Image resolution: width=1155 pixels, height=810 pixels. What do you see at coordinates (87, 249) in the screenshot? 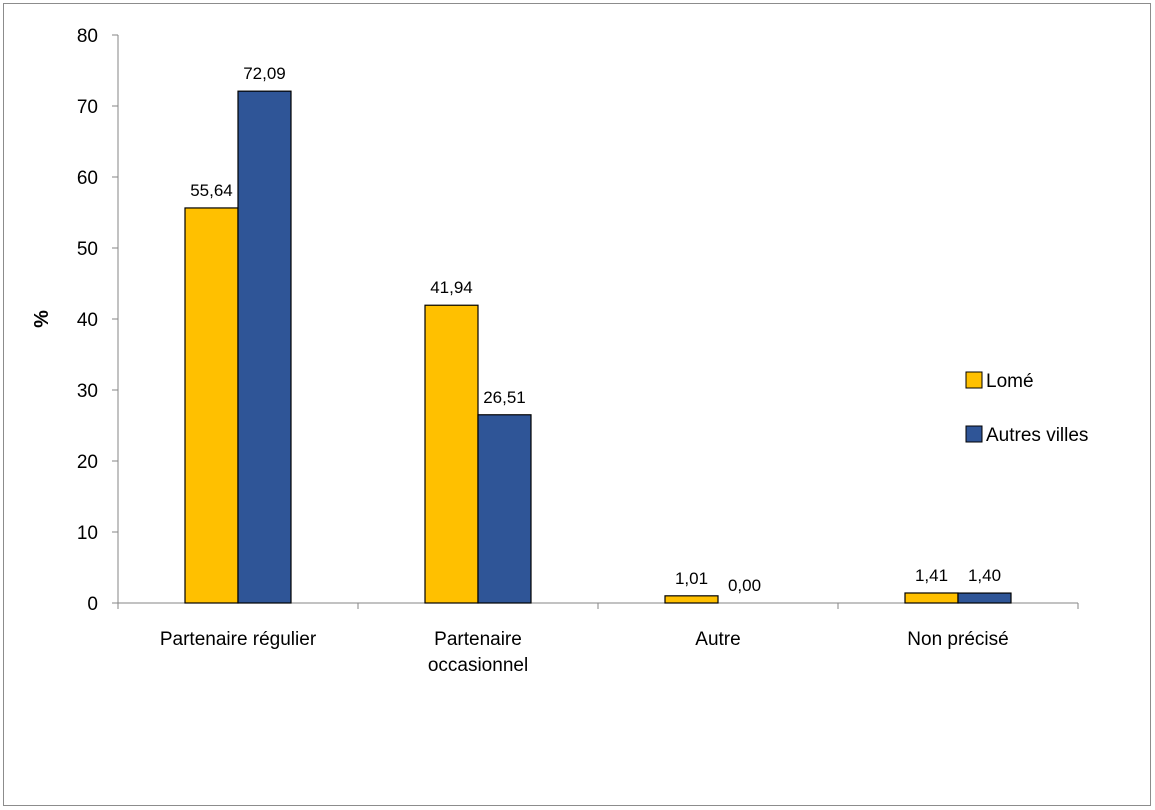
I see `y-tick-label: 50` at bounding box center [87, 249].